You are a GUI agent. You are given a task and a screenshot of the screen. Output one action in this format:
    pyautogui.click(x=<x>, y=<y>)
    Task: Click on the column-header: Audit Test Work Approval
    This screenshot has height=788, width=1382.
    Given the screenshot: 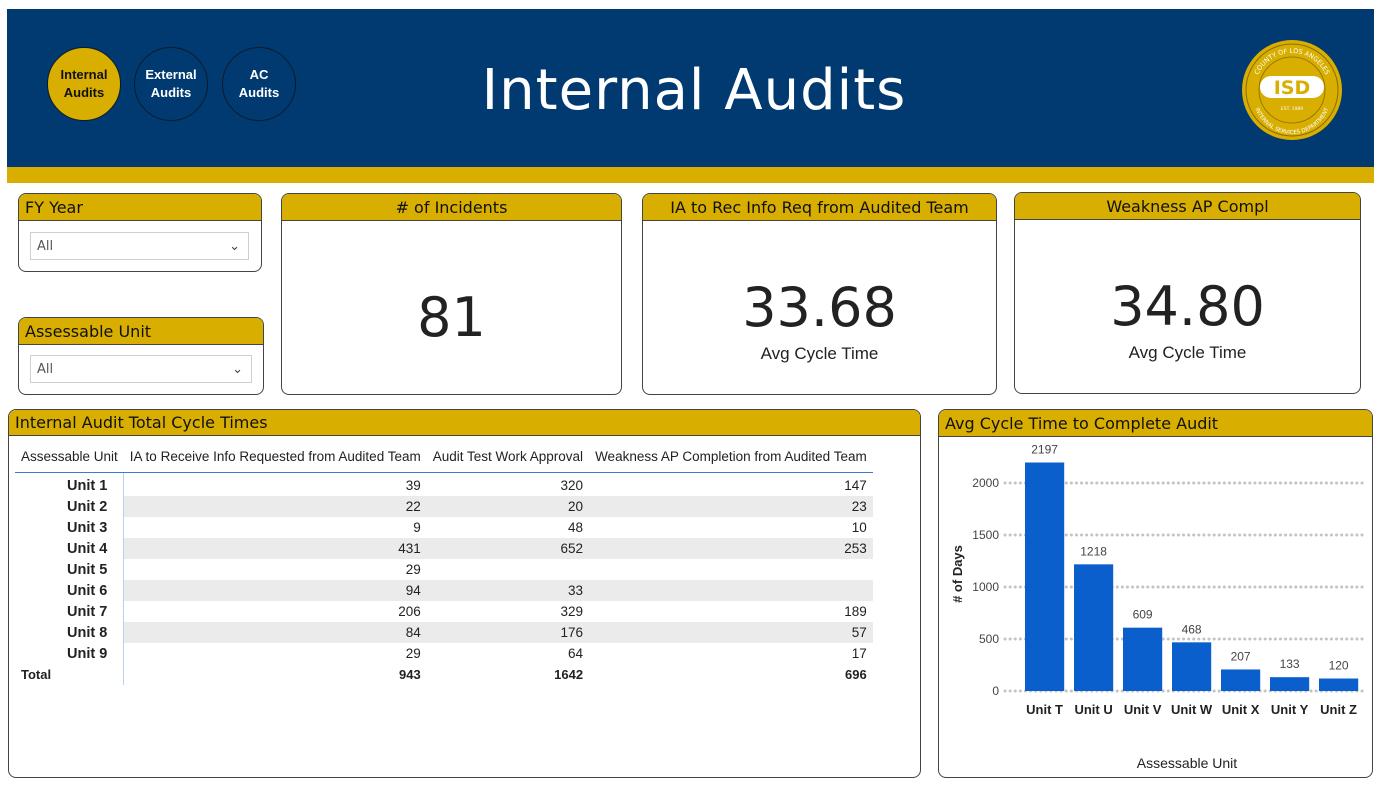 What is the action you would take?
    pyautogui.click(x=508, y=456)
    